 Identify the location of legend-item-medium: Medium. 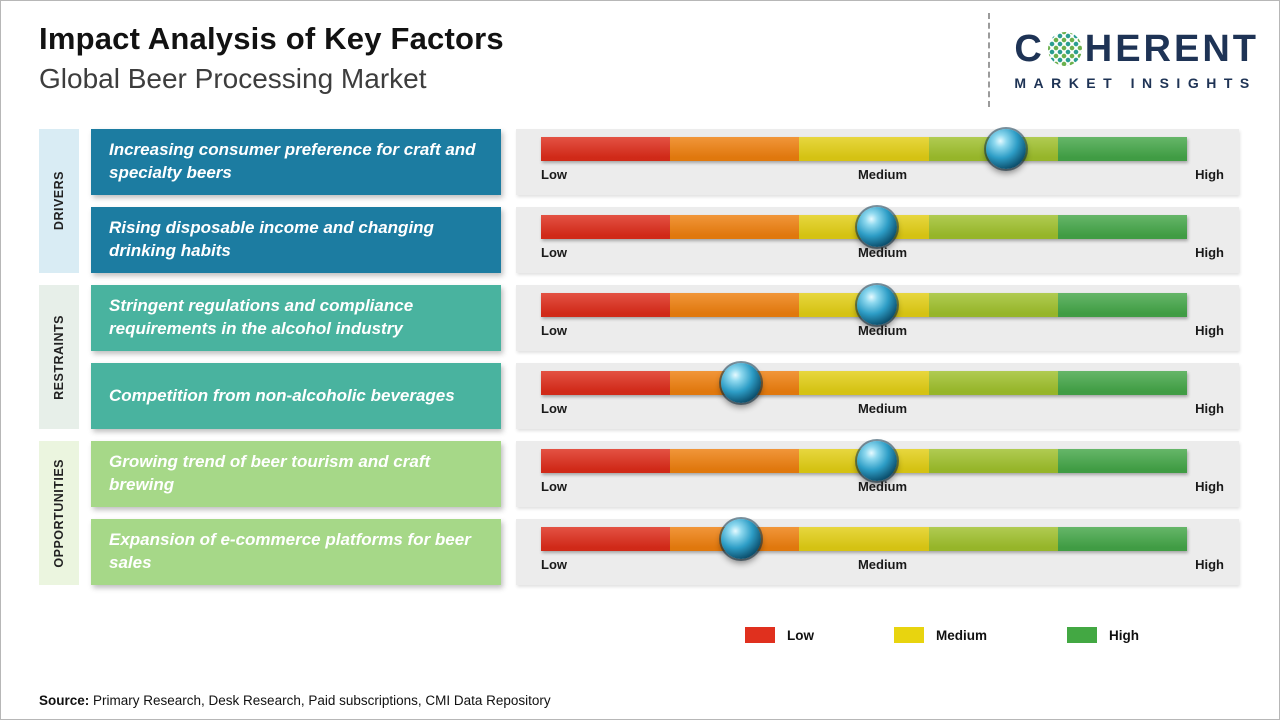
(940, 635).